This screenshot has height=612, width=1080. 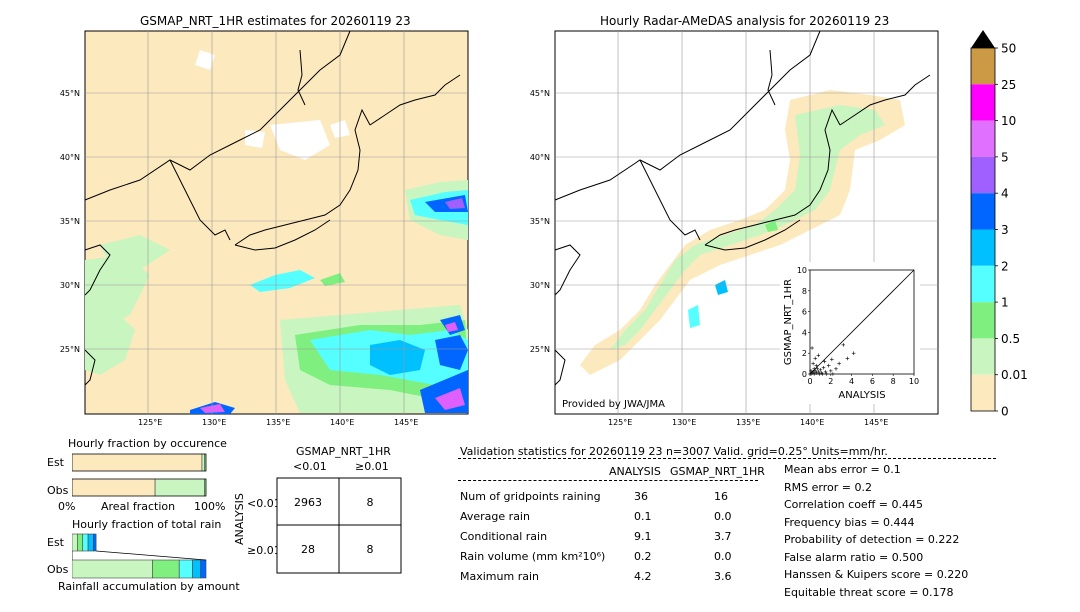 I want to click on colorbar-bands, so click(x=983, y=229).